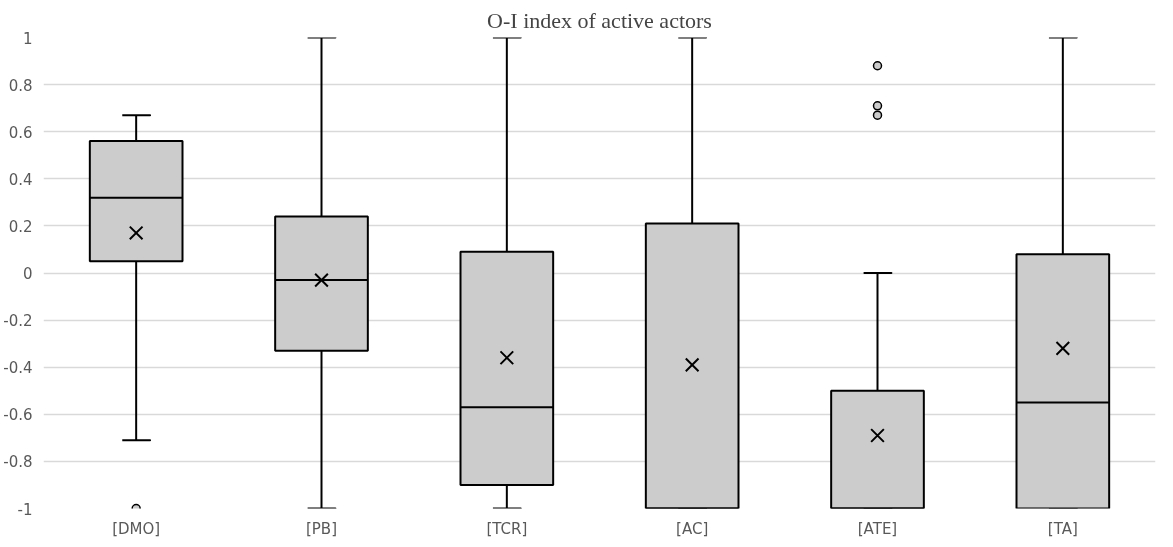 The width and height of the screenshot is (1173, 547). I want to click on y-tick-label: 0.8, so click(20, 85).